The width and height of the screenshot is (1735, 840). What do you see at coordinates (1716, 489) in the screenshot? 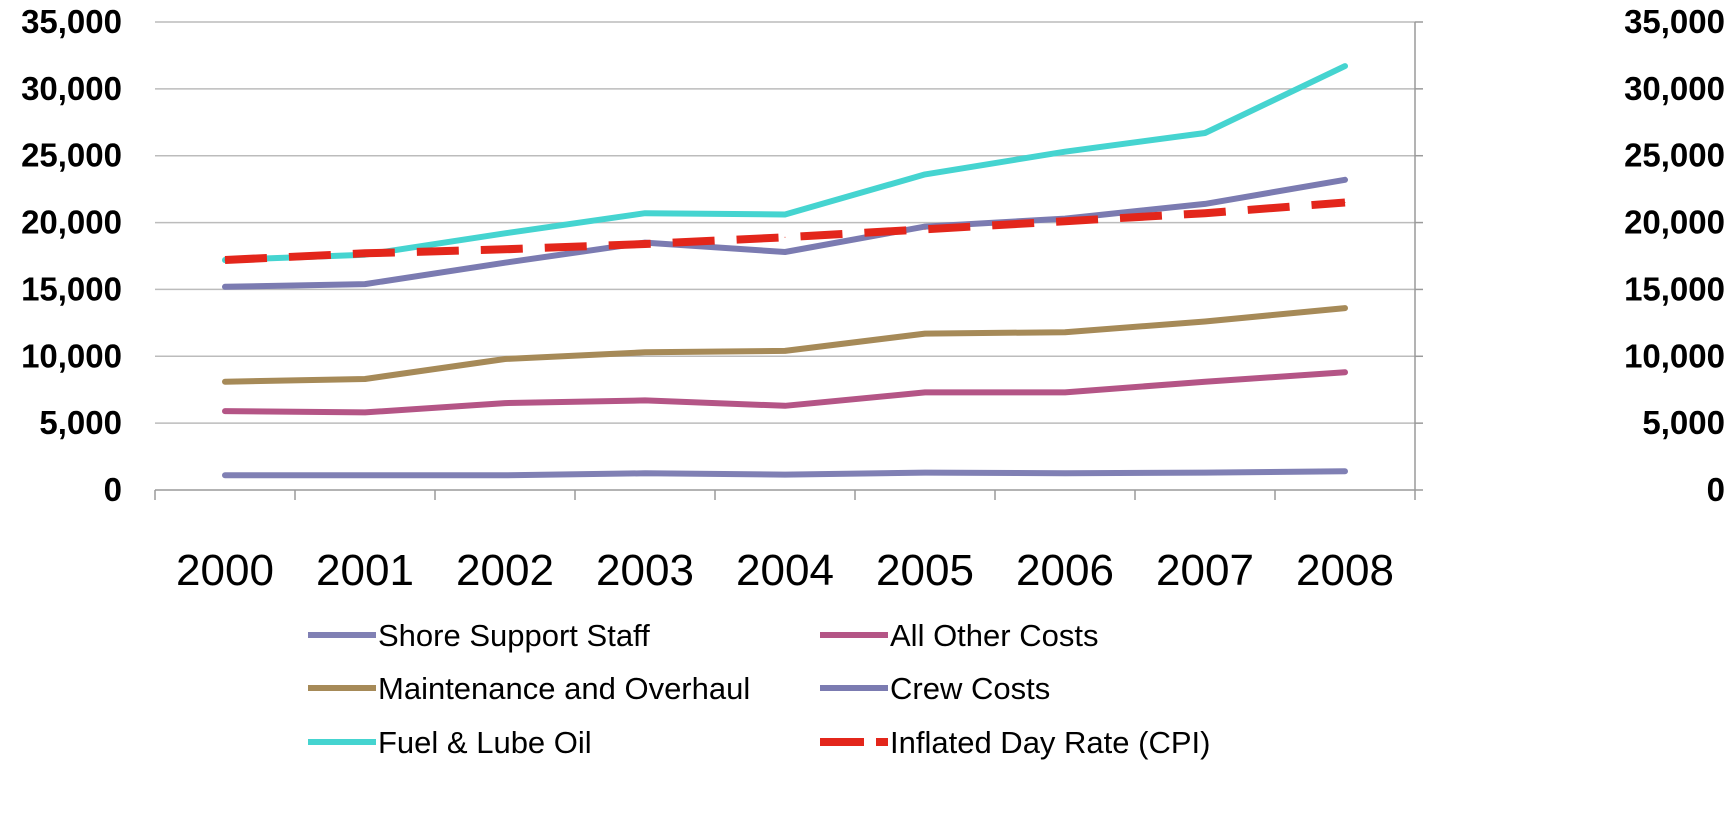
I see `secondary-y-tick-label: 0` at bounding box center [1716, 489].